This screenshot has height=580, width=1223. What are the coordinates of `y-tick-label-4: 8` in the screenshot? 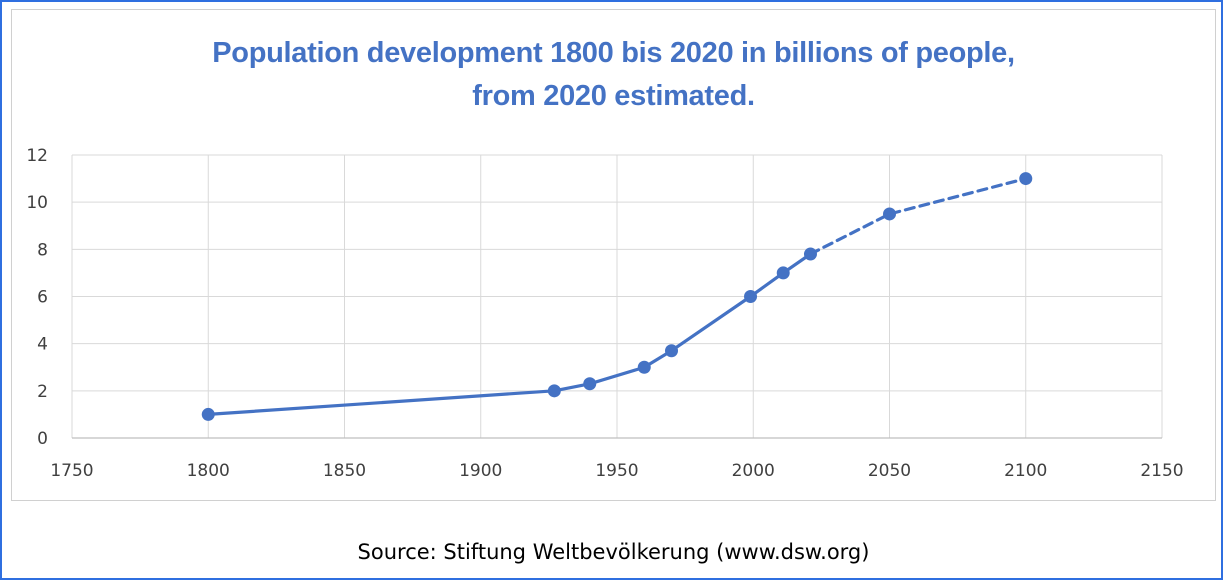 It's located at (42, 250).